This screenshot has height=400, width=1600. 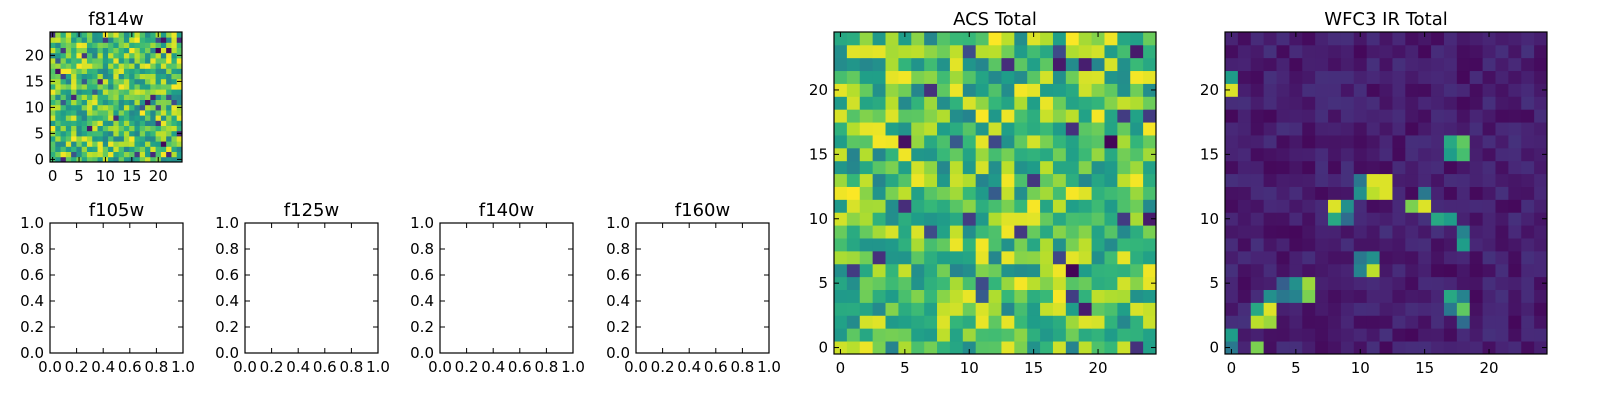 What do you see at coordinates (823, 283) in the screenshot?
I see `y-tick-label: 5` at bounding box center [823, 283].